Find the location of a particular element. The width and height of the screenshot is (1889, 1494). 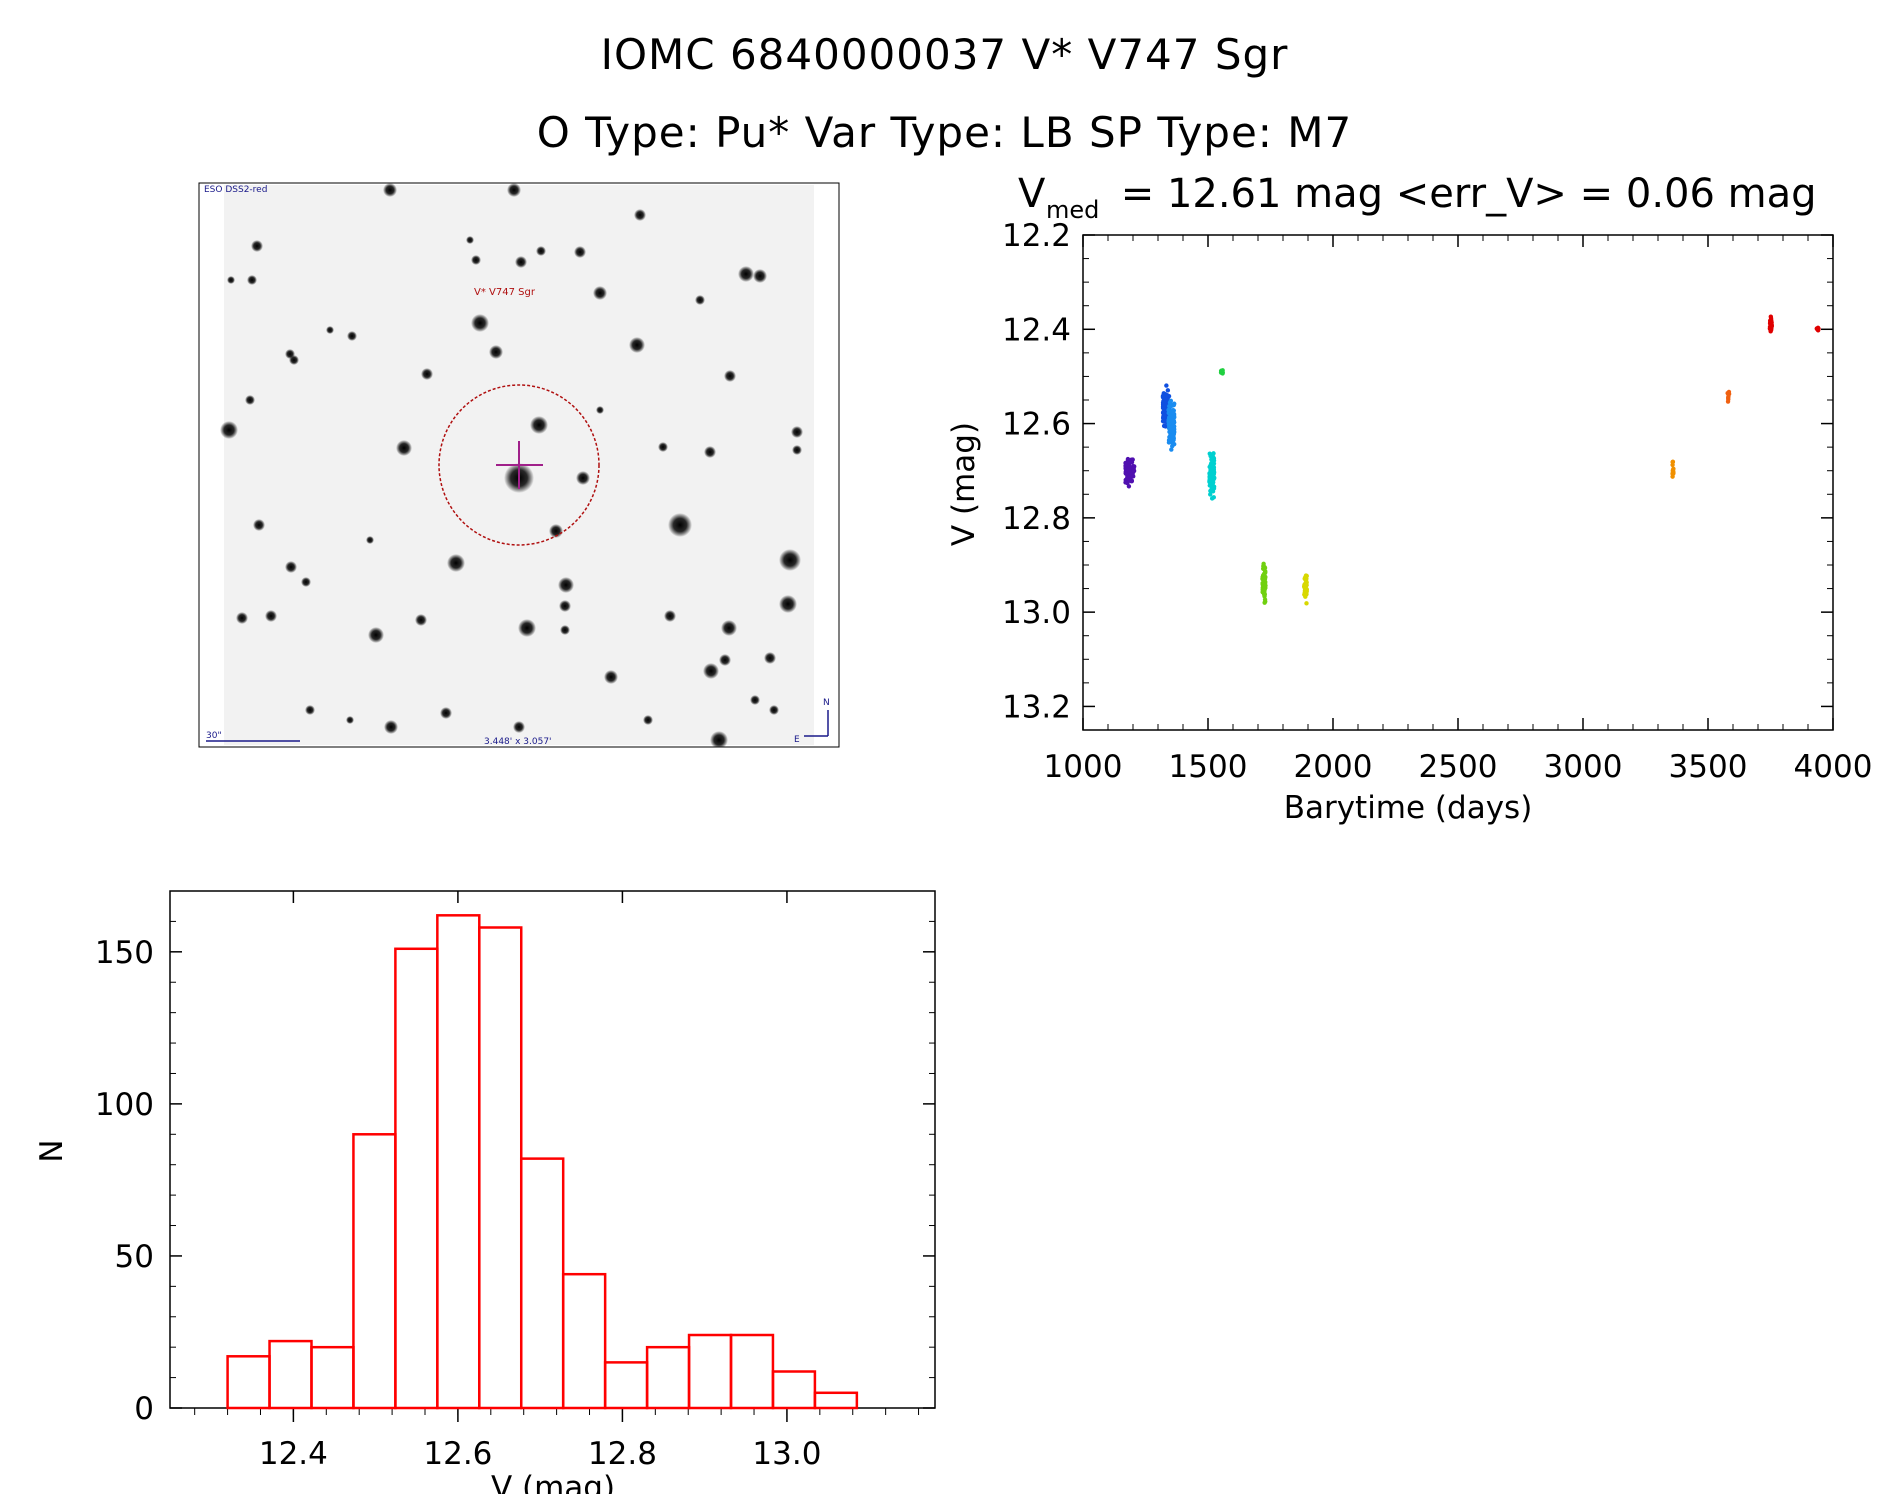

histogram-ylabel: N is located at coordinates (52, 1150).